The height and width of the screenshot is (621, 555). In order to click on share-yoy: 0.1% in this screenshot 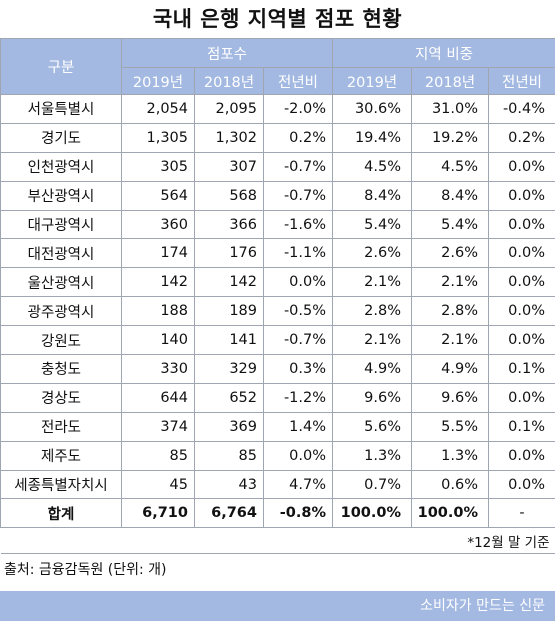, I will do `click(521, 369)`.